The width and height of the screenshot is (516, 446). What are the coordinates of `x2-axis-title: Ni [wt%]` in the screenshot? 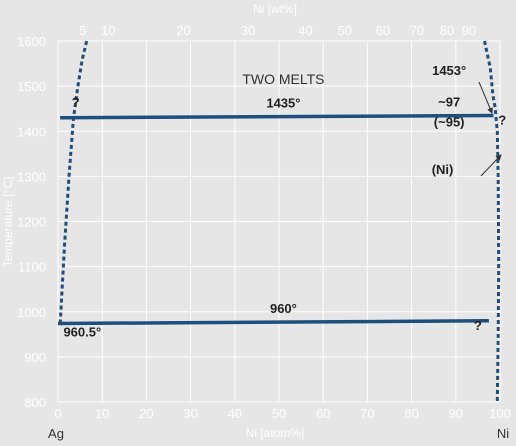 It's located at (275, 9).